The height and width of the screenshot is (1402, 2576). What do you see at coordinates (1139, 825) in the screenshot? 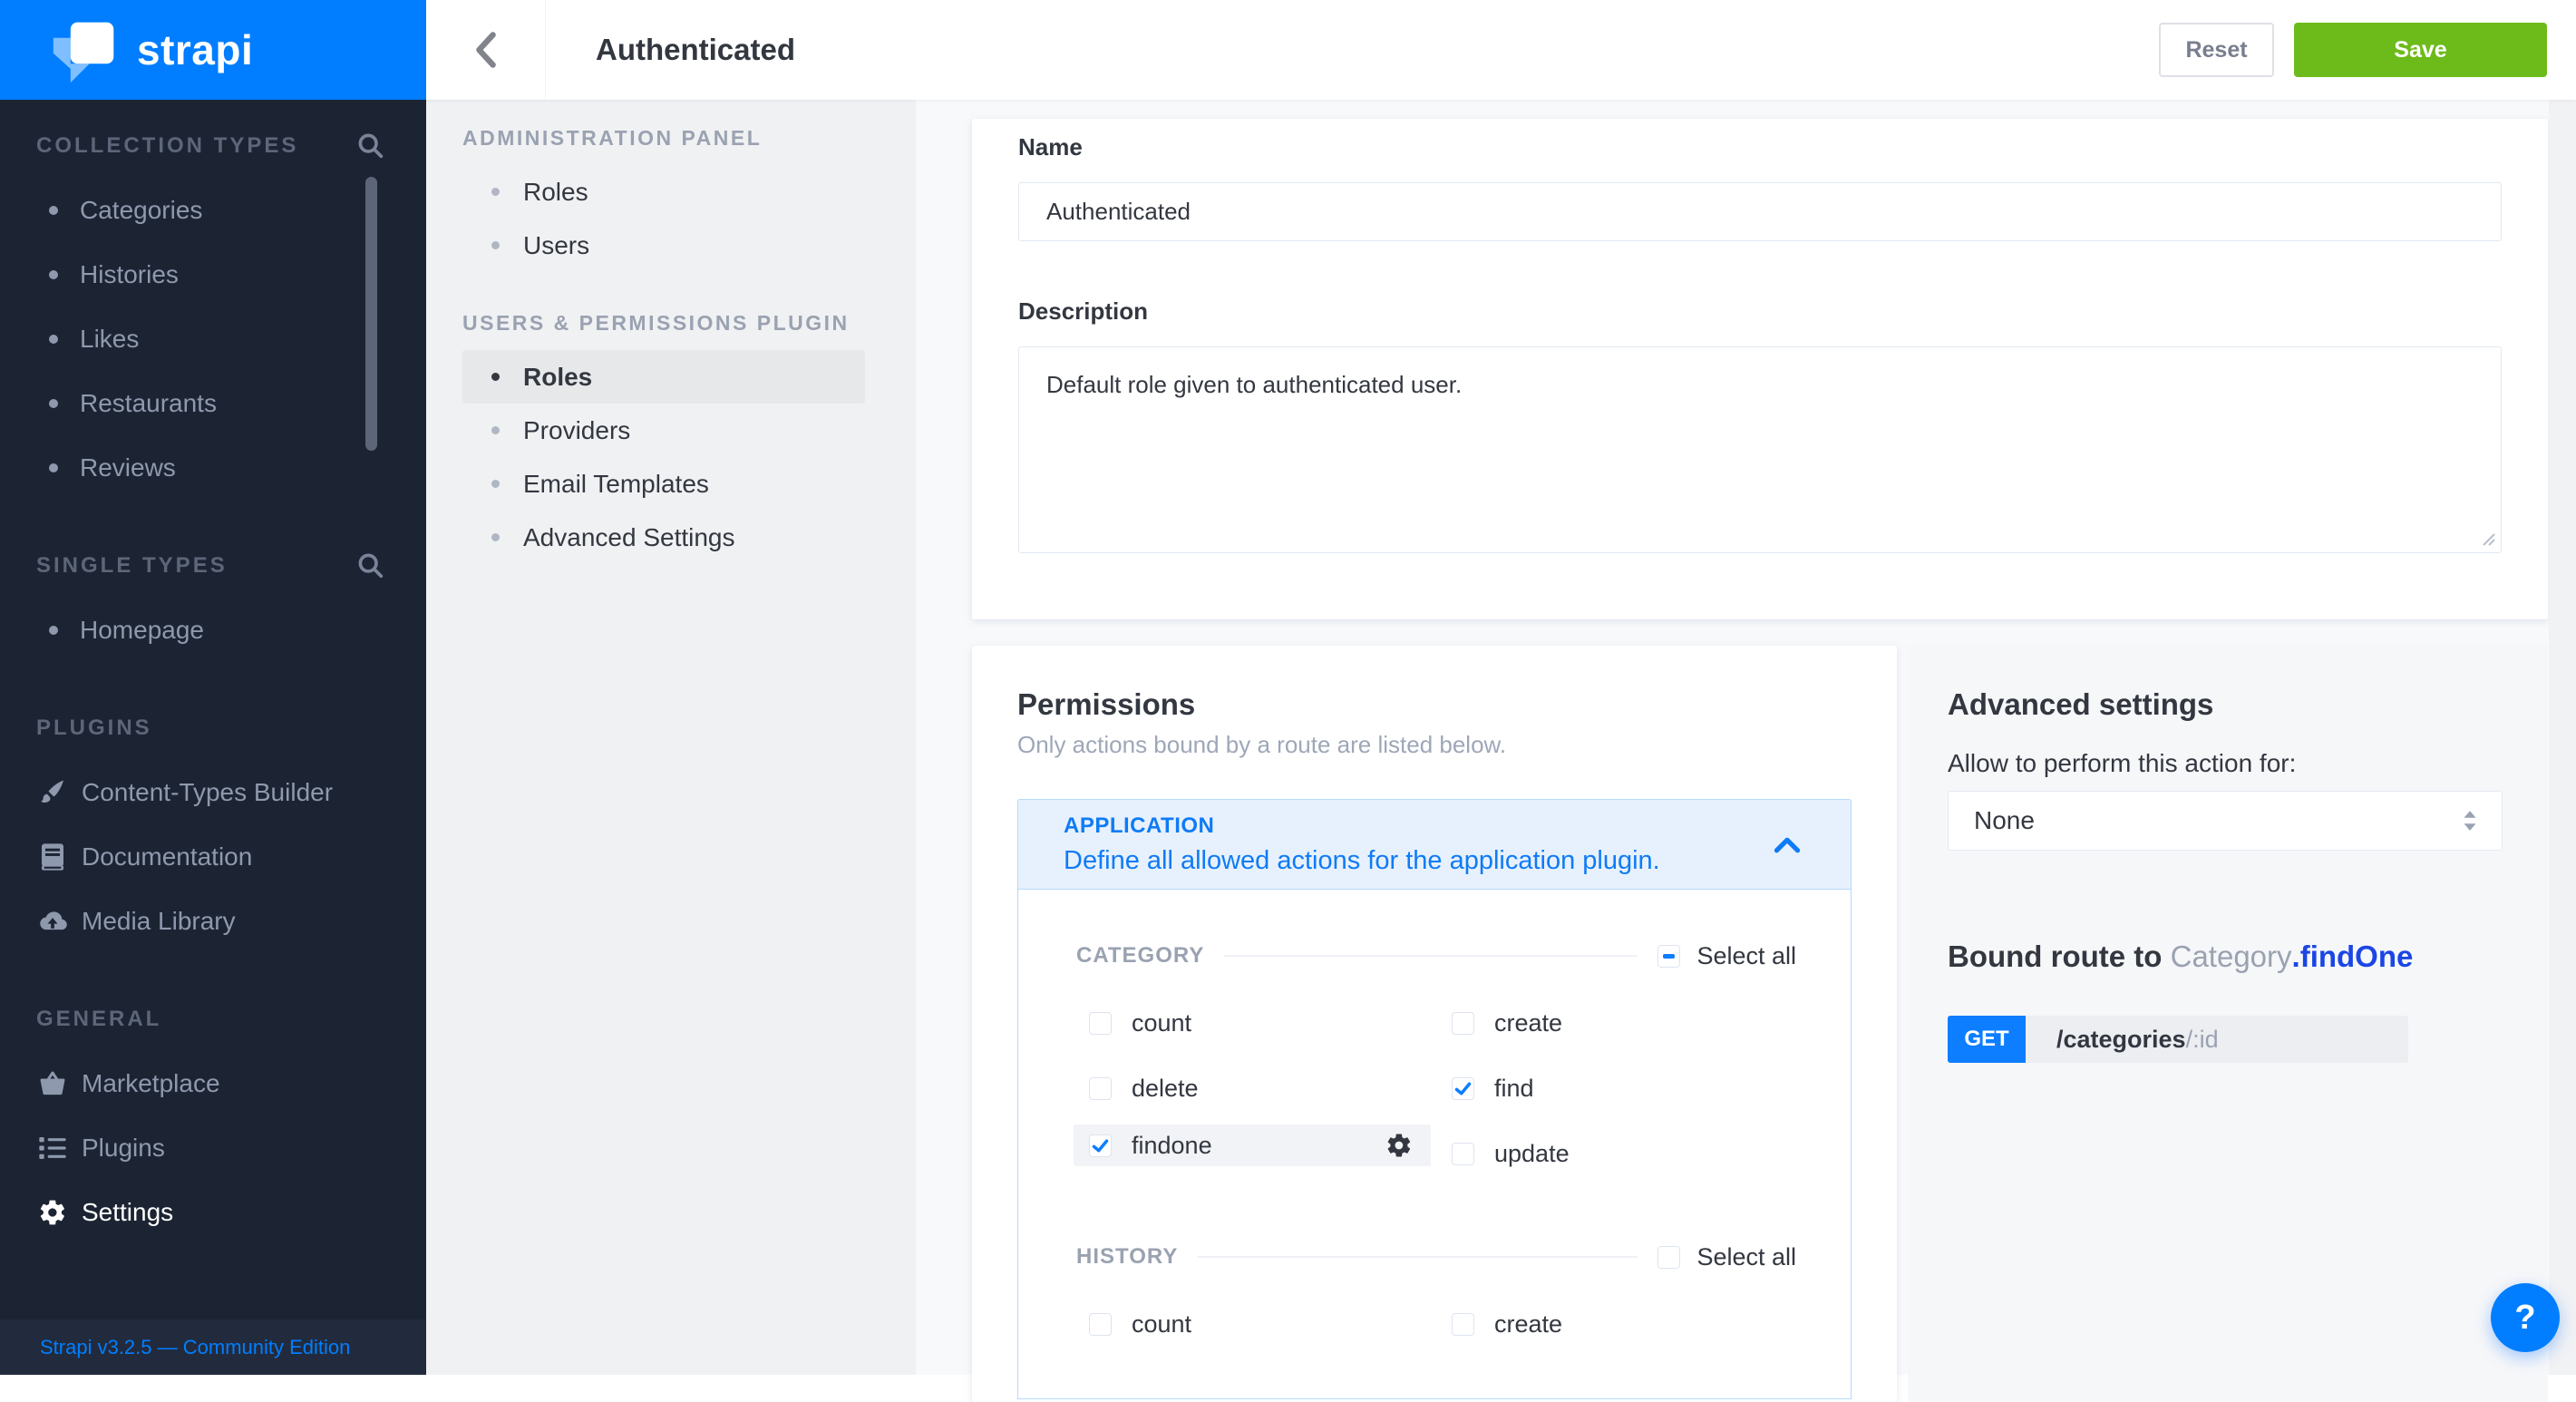
I see `accordion-title: APPLICATION` at bounding box center [1139, 825].